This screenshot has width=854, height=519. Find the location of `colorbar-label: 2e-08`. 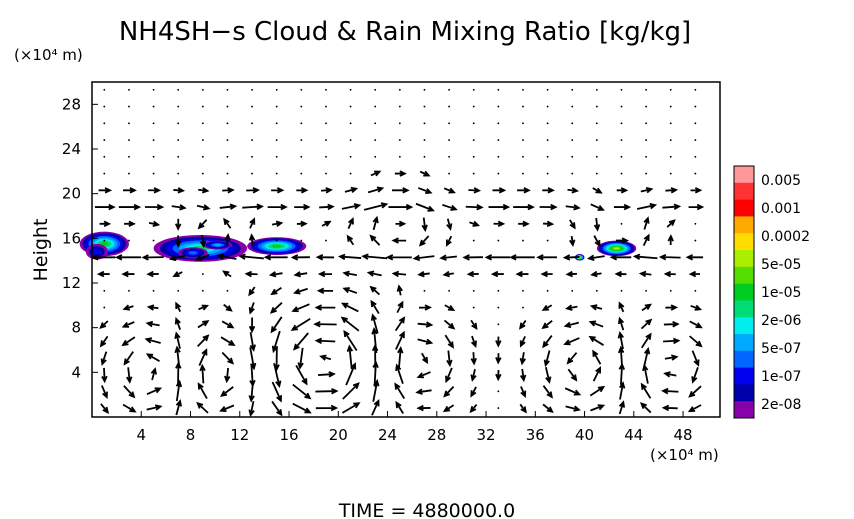

colorbar-label: 2e-08 is located at coordinates (781, 405).